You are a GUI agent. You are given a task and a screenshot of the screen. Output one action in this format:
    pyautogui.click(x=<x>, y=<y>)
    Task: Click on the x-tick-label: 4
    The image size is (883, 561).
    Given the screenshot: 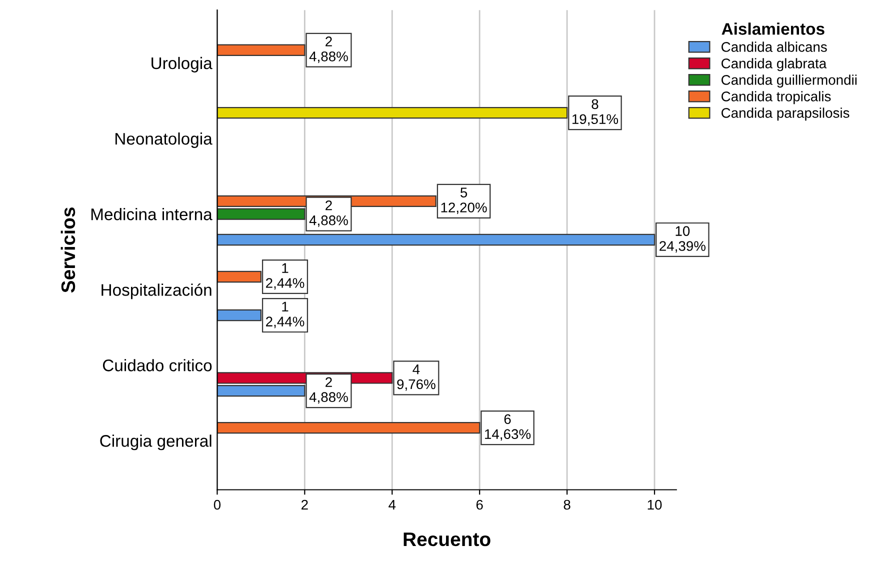 What is the action you would take?
    pyautogui.click(x=392, y=505)
    